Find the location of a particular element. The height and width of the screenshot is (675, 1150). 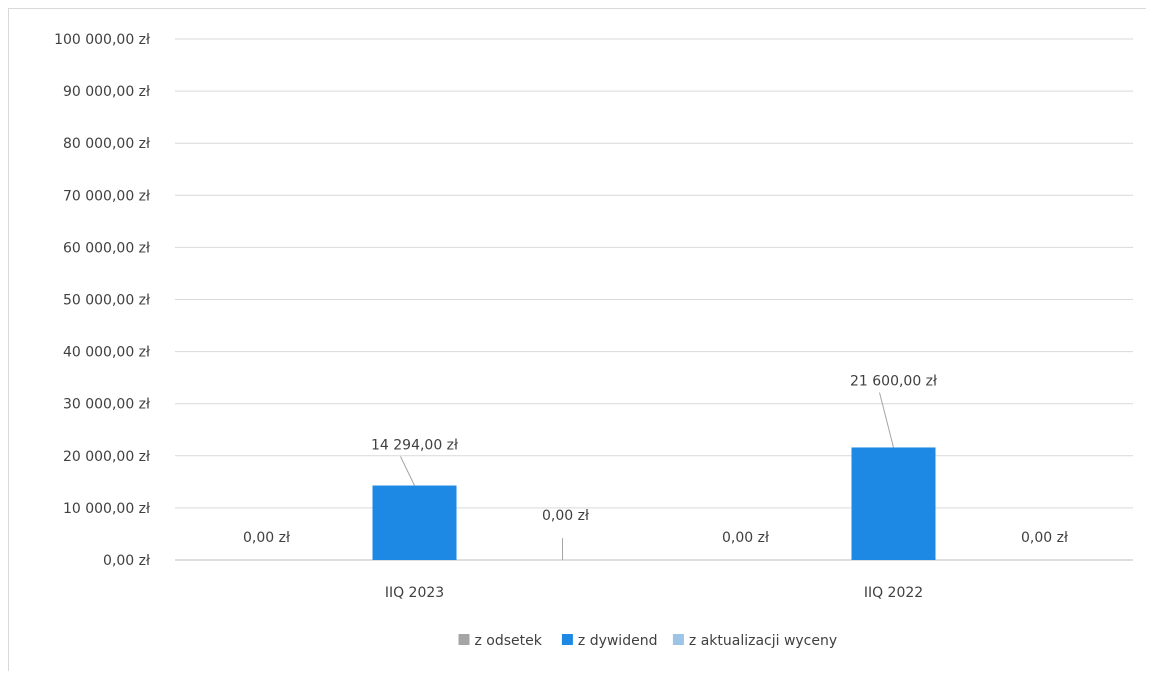

y-tick-label: 60 000,00 zł is located at coordinates (106, 248).